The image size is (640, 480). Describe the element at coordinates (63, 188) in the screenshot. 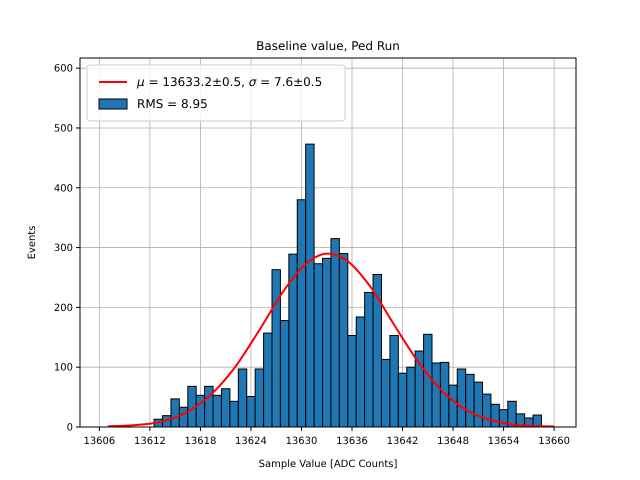

I see `y-tick-label: 400` at that location.